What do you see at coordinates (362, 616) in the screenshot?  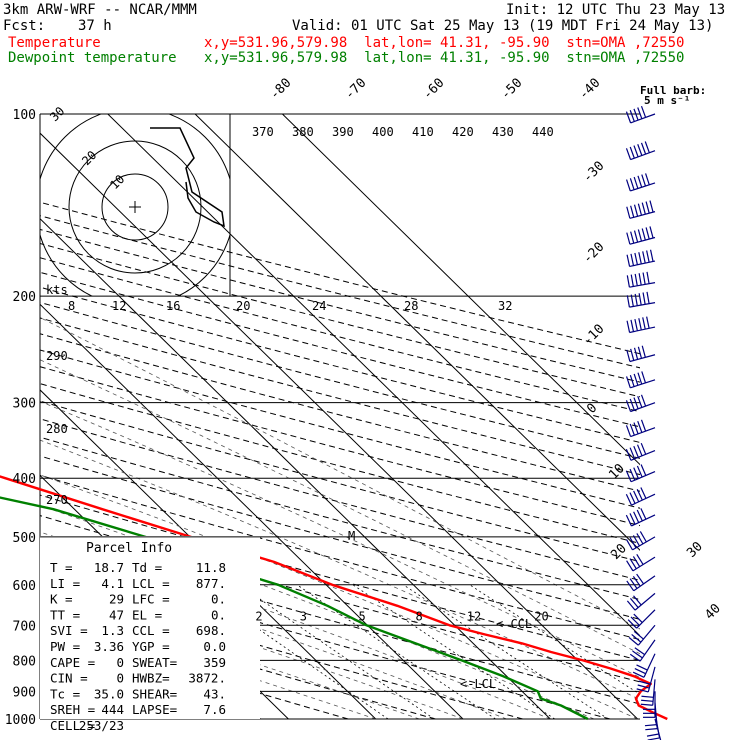 I see `mixing-ratio-label: 5` at bounding box center [362, 616].